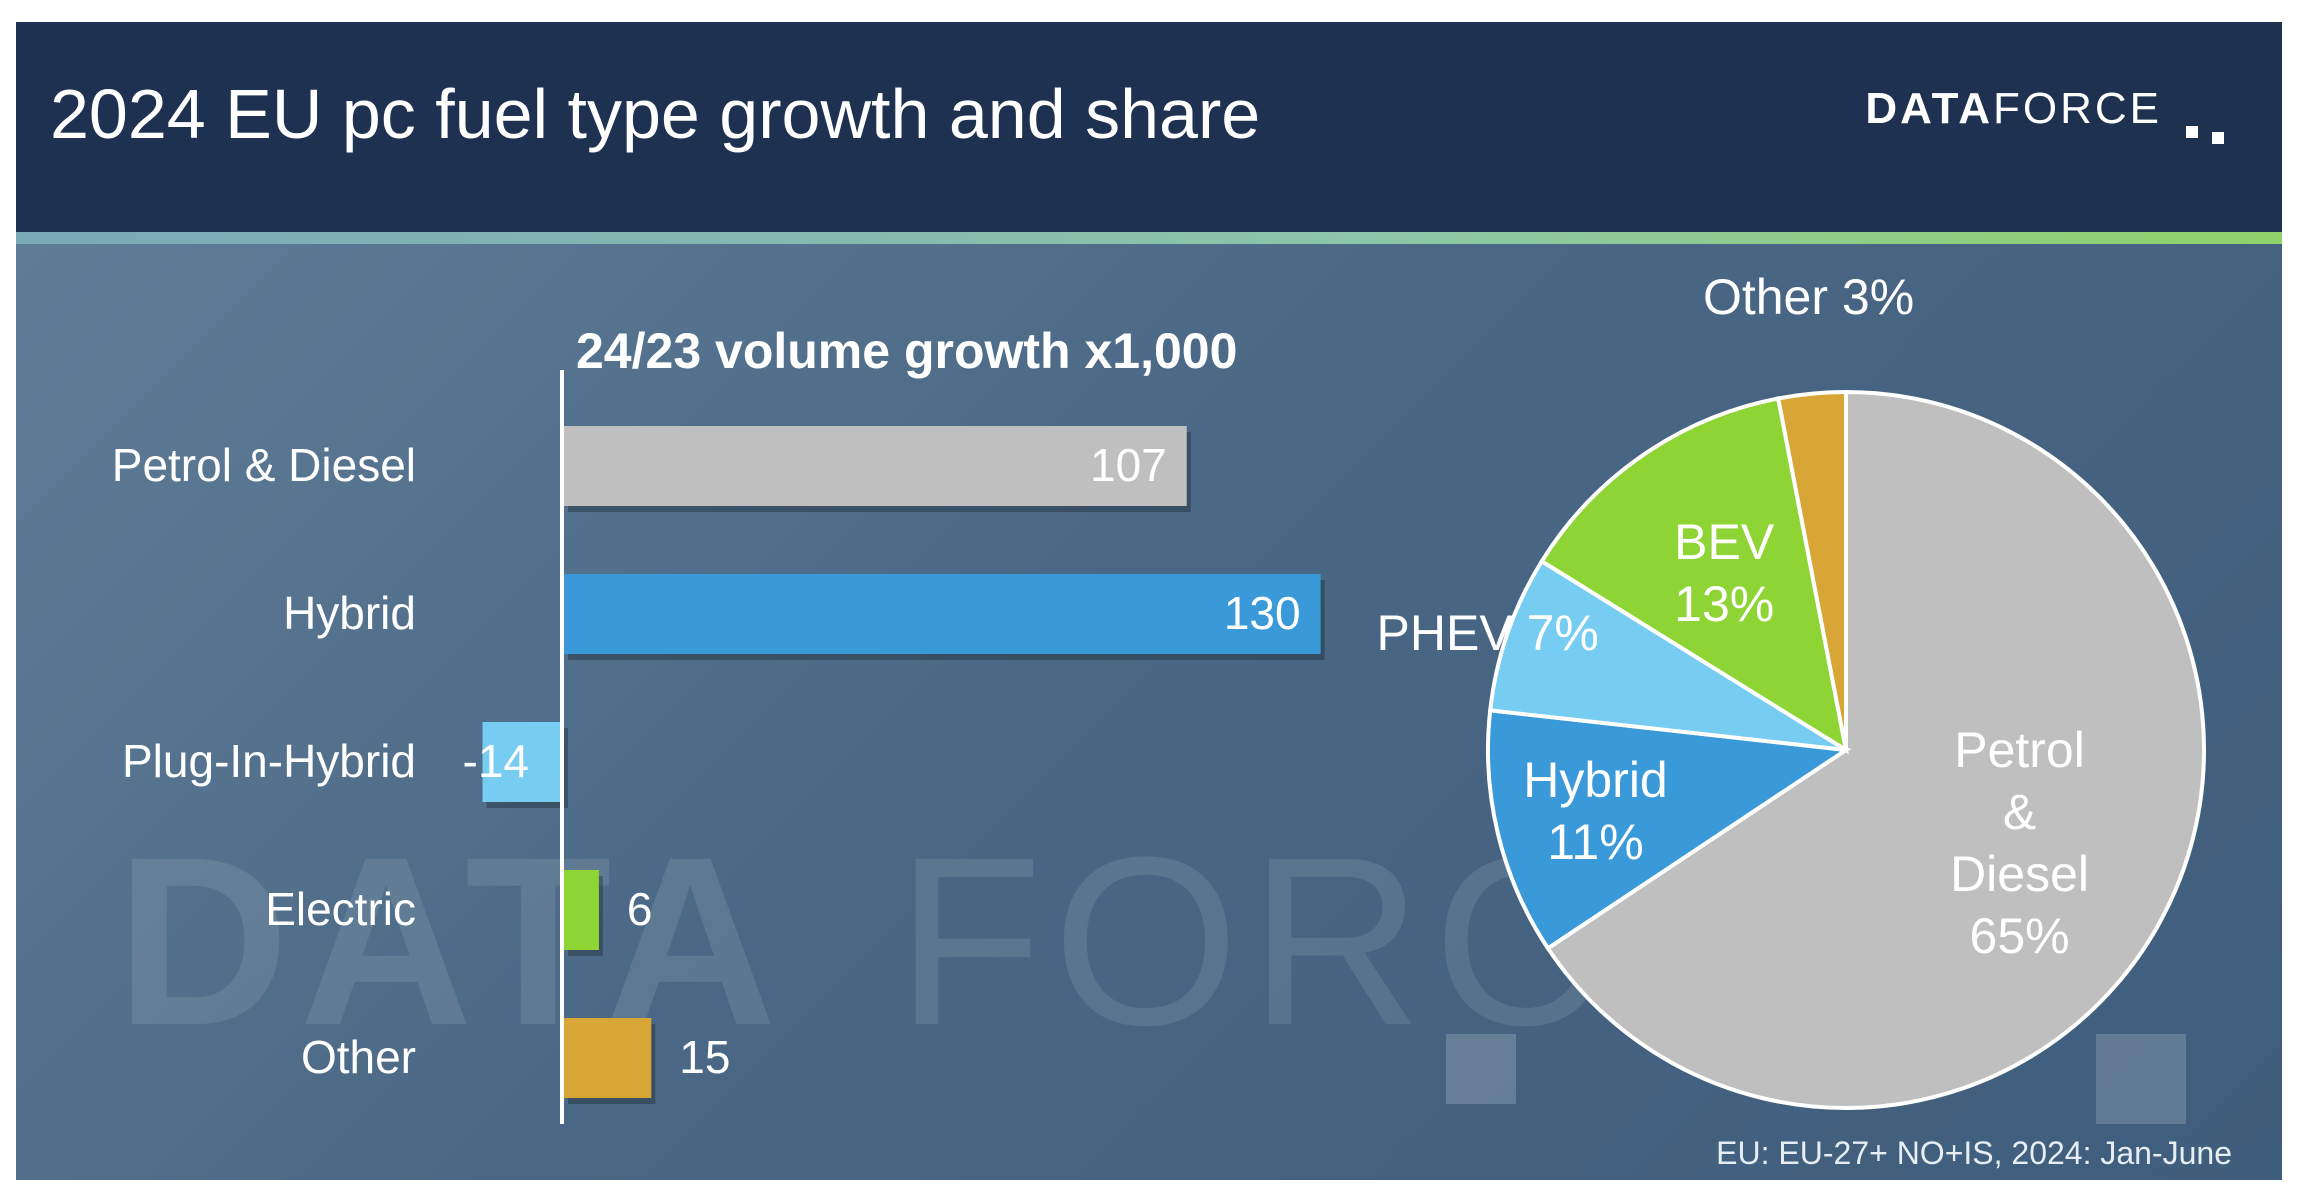  Describe the element at coordinates (495, 761) in the screenshot. I see `bar-value-label: -14` at that location.